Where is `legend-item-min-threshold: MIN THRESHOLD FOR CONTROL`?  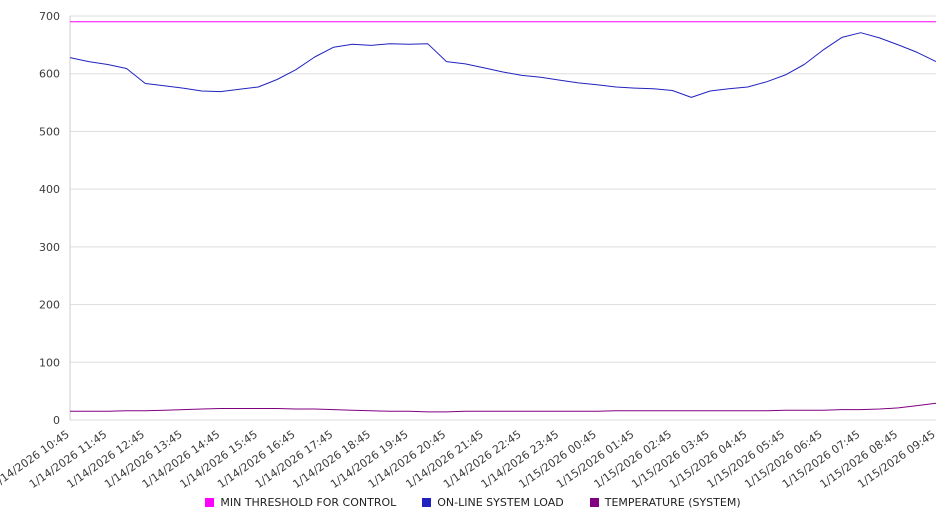 legend-item-min-threshold: MIN THRESHOLD FOR CONTROL is located at coordinates (300, 502).